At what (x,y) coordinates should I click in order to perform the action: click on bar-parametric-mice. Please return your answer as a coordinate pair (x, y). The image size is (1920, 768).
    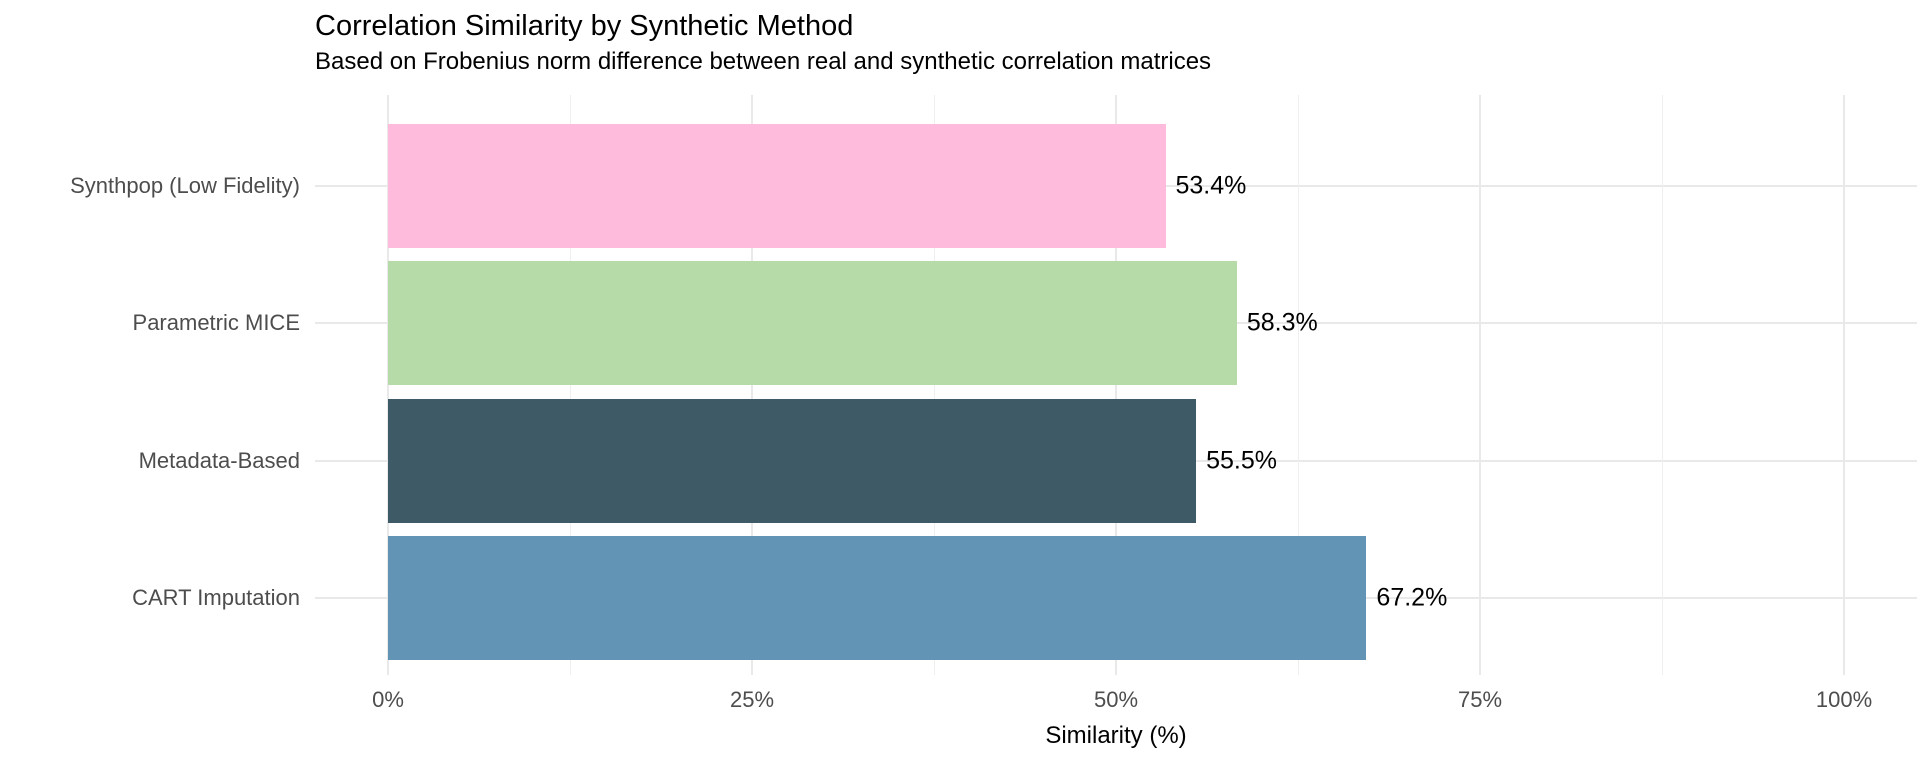
    Looking at the image, I should click on (812, 323).